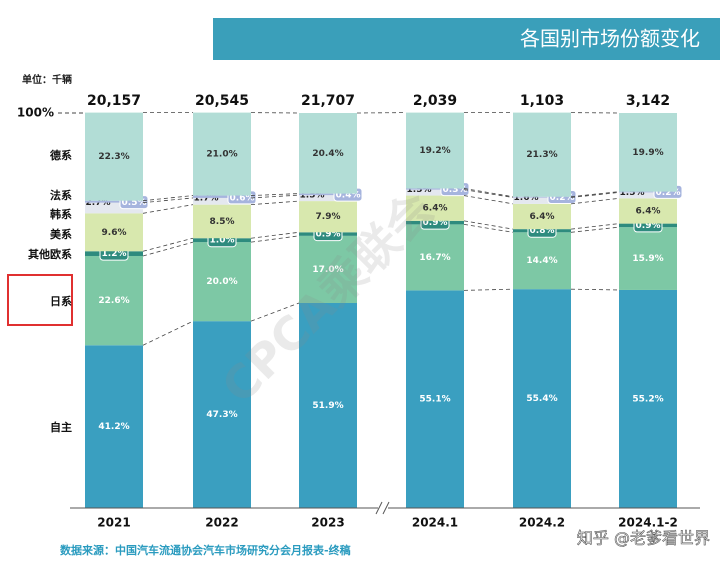 The height and width of the screenshot is (565, 720). Describe the element at coordinates (40, 300) in the screenshot. I see `highlight-box` at that location.